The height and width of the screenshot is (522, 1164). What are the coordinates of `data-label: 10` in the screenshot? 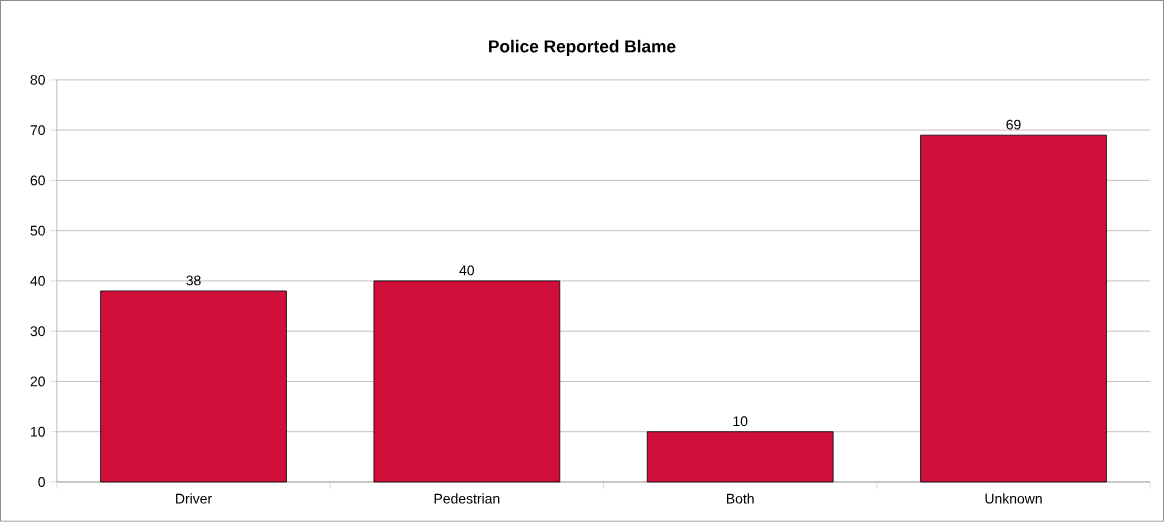 It's located at (740, 421).